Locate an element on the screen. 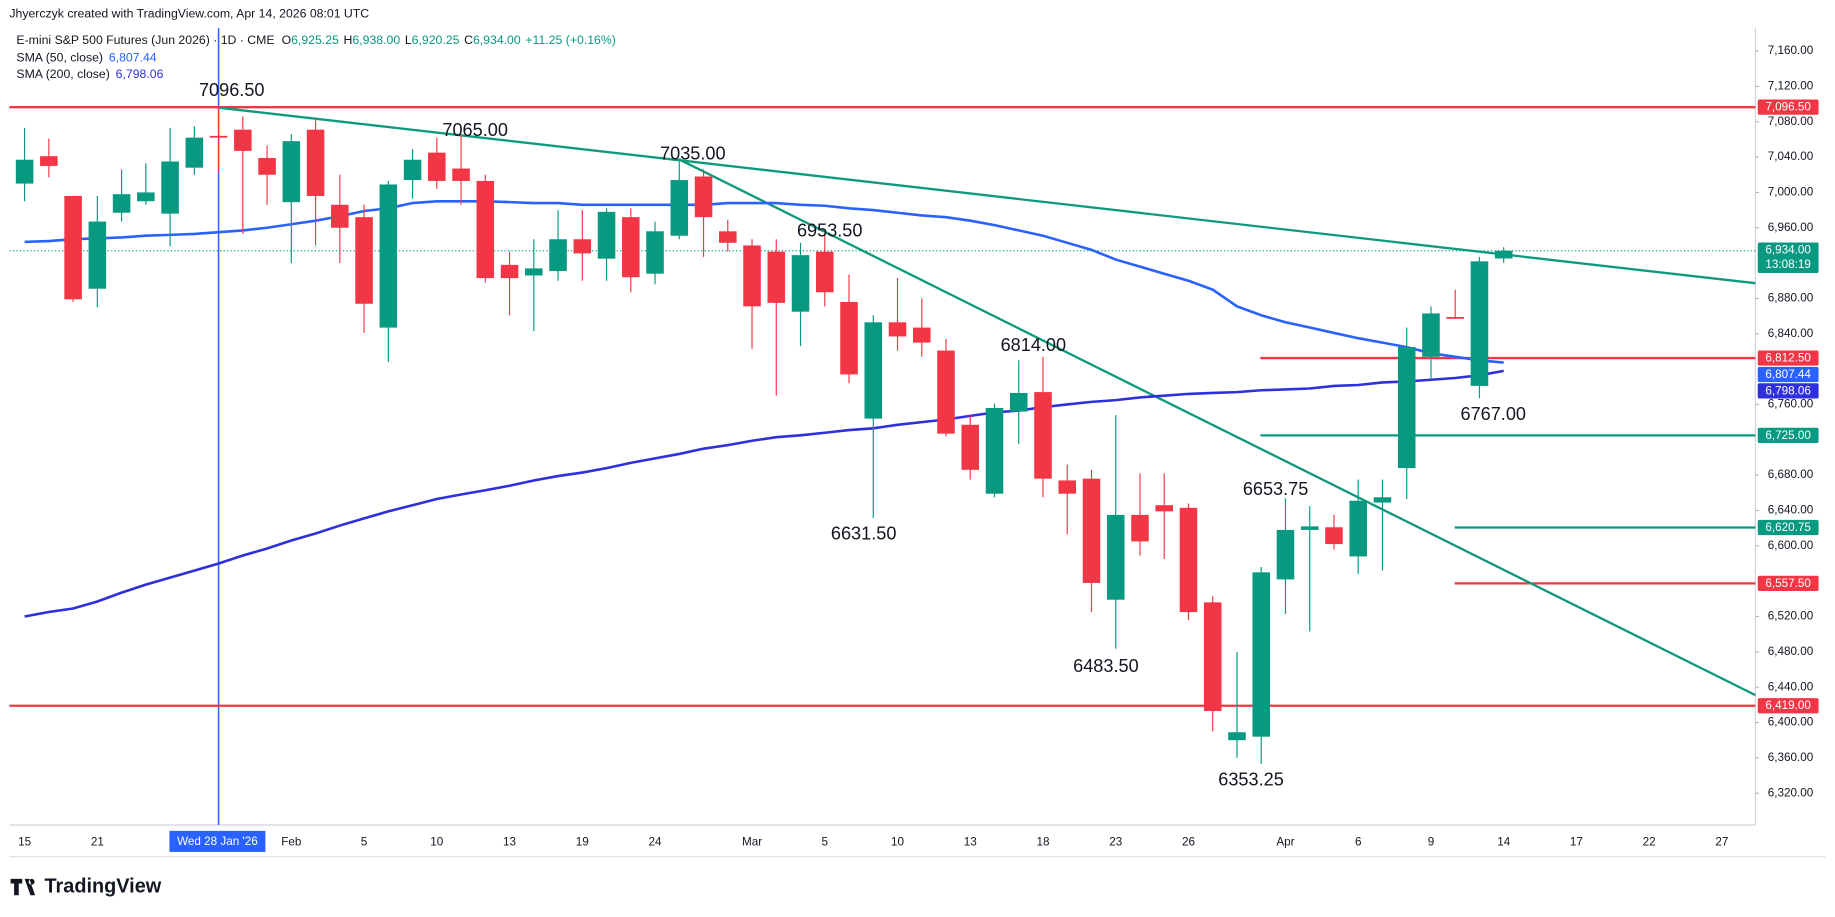  y-tick-label: 6,880.00 is located at coordinates (1791, 298).